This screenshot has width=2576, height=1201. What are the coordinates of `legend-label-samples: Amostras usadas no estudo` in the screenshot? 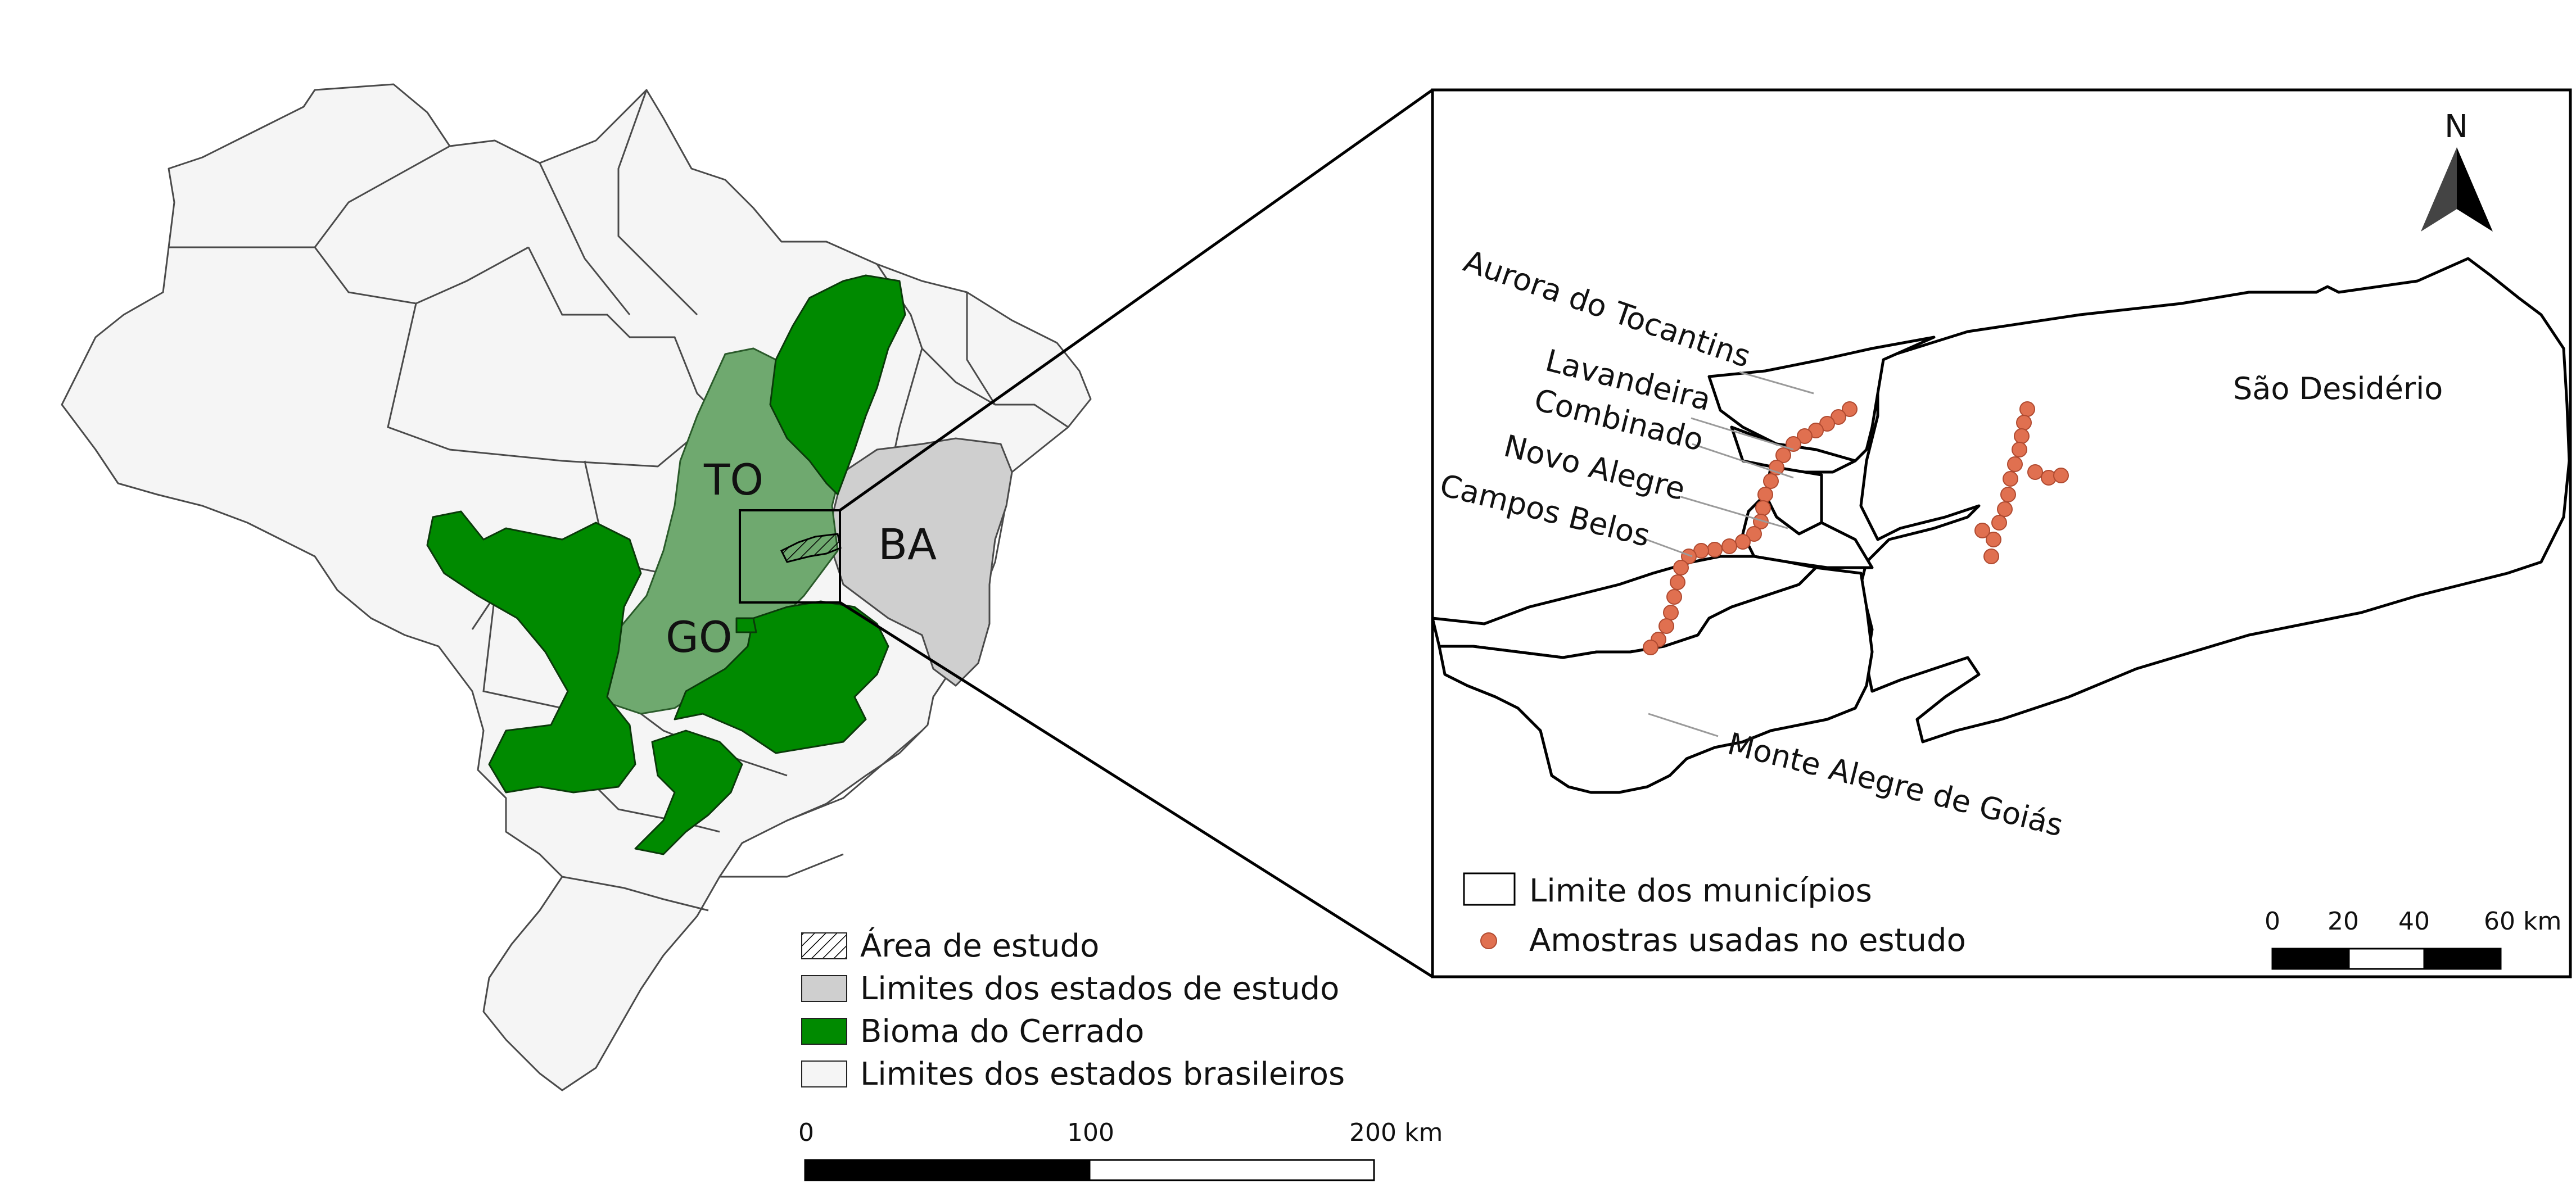 It's located at (1747, 940).